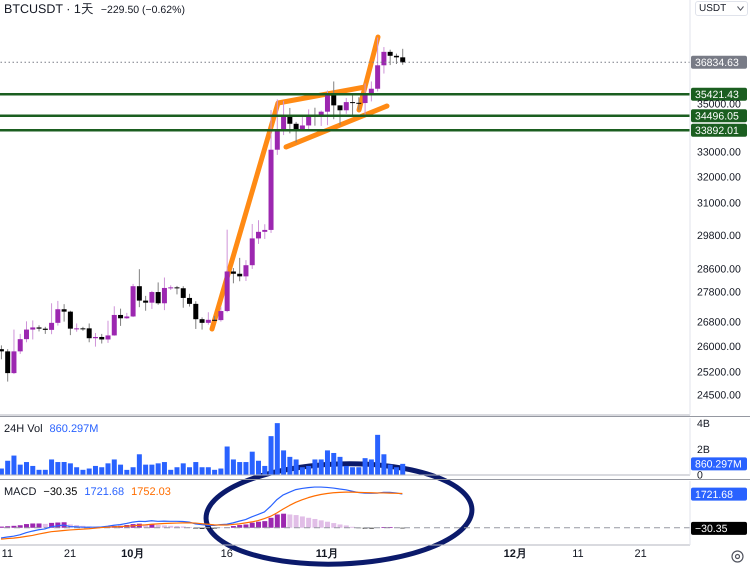  I want to click on y-tick-label: 1721.68, so click(714, 494).